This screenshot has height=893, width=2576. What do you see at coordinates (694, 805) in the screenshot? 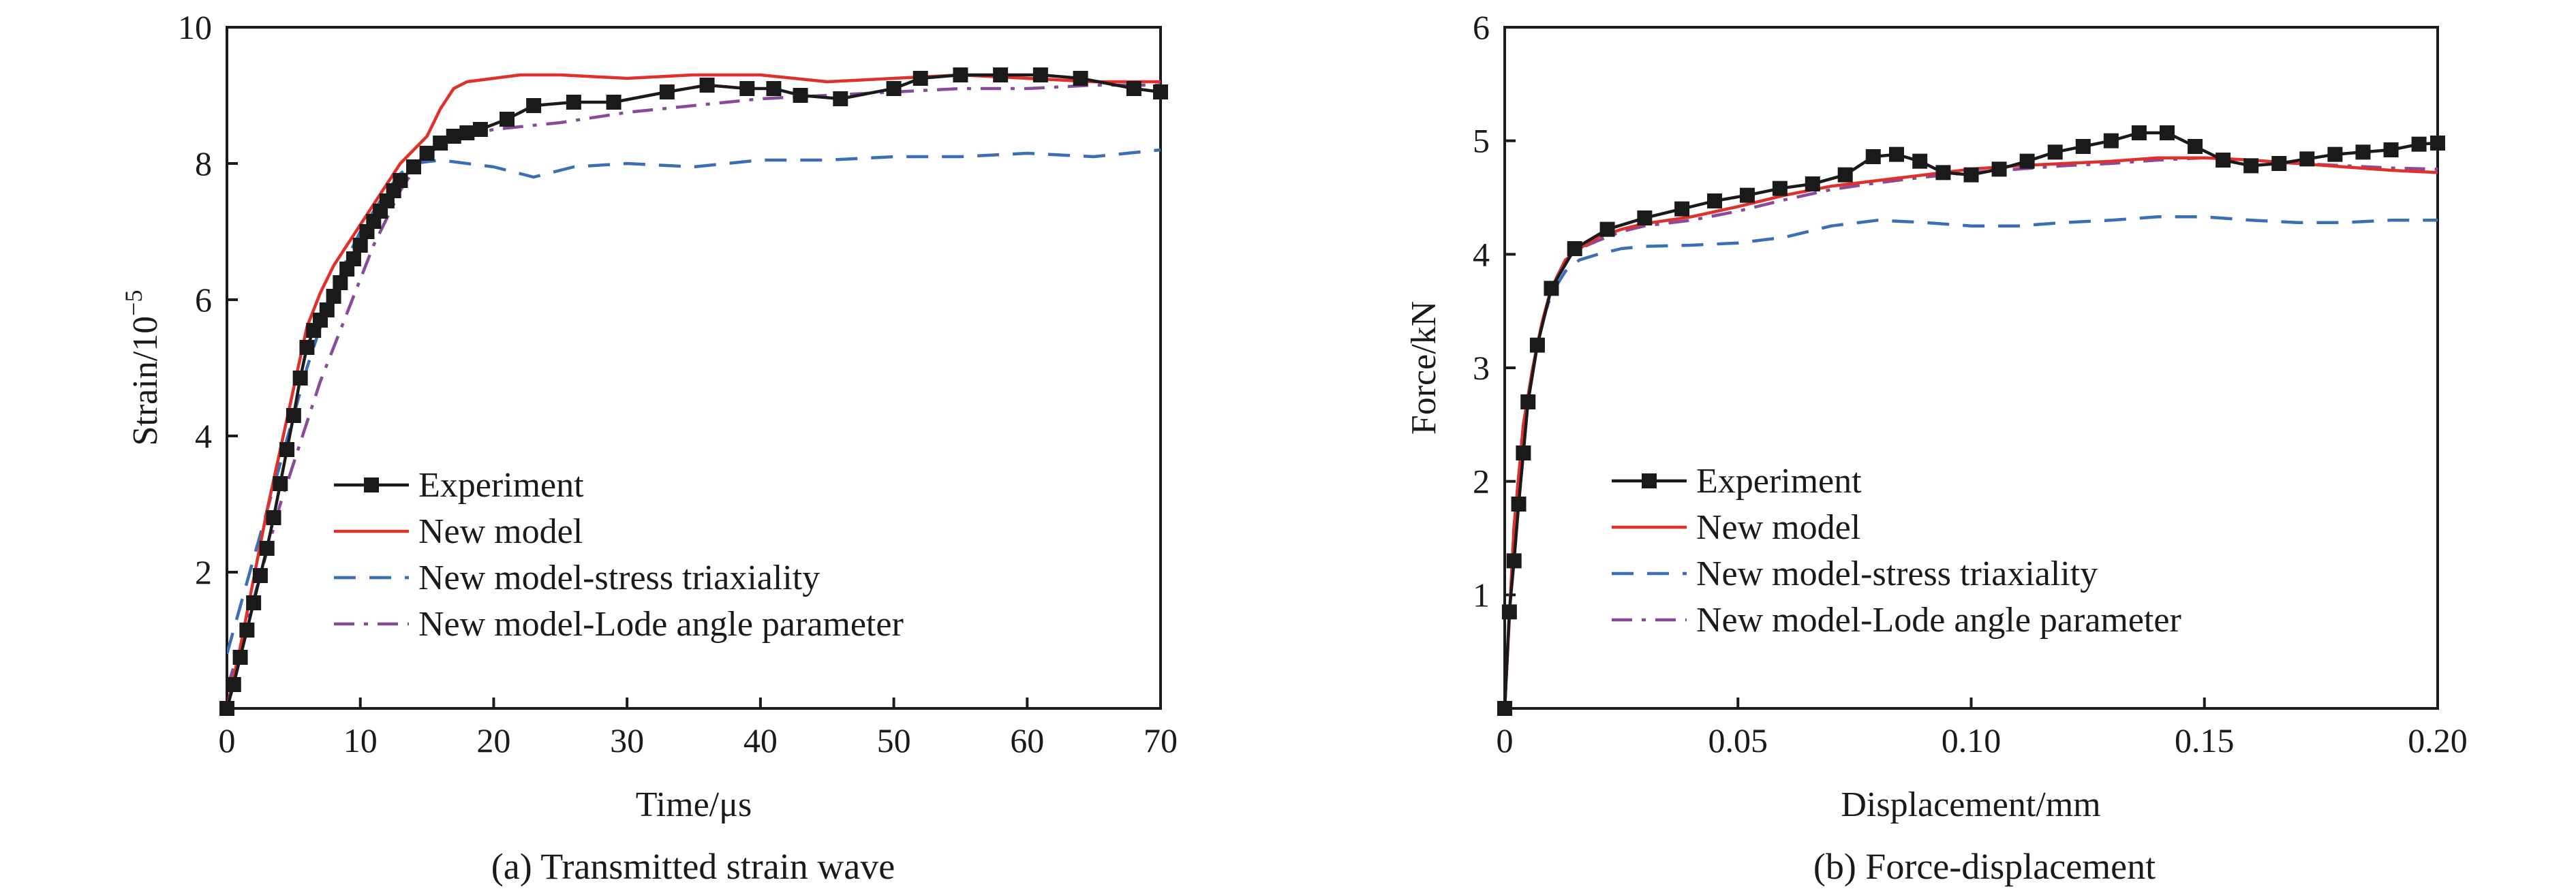
I see `x-axis-label: Time/μs` at bounding box center [694, 805].